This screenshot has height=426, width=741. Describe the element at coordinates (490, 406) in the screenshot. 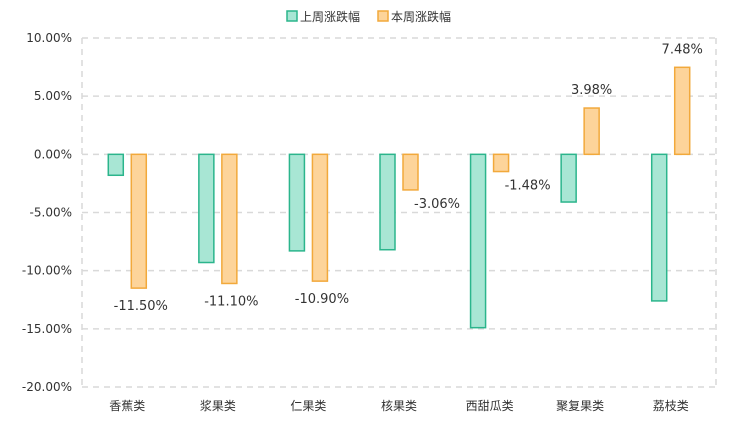

I see `x-category-label: 西甜瓜类` at that location.